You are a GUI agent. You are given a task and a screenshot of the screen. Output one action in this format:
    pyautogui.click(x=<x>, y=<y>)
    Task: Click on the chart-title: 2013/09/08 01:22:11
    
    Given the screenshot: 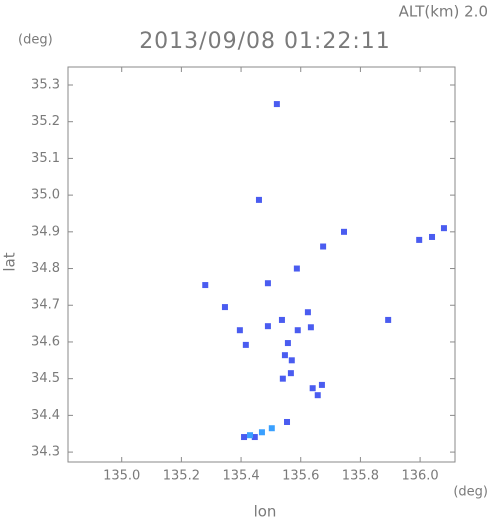 What is the action you would take?
    pyautogui.click(x=265, y=41)
    